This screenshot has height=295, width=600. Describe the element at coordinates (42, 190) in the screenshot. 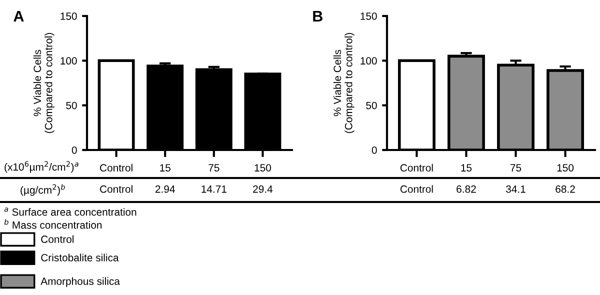

I see `text: (µg/cm$^{2}$)$^{b}$` at that location.